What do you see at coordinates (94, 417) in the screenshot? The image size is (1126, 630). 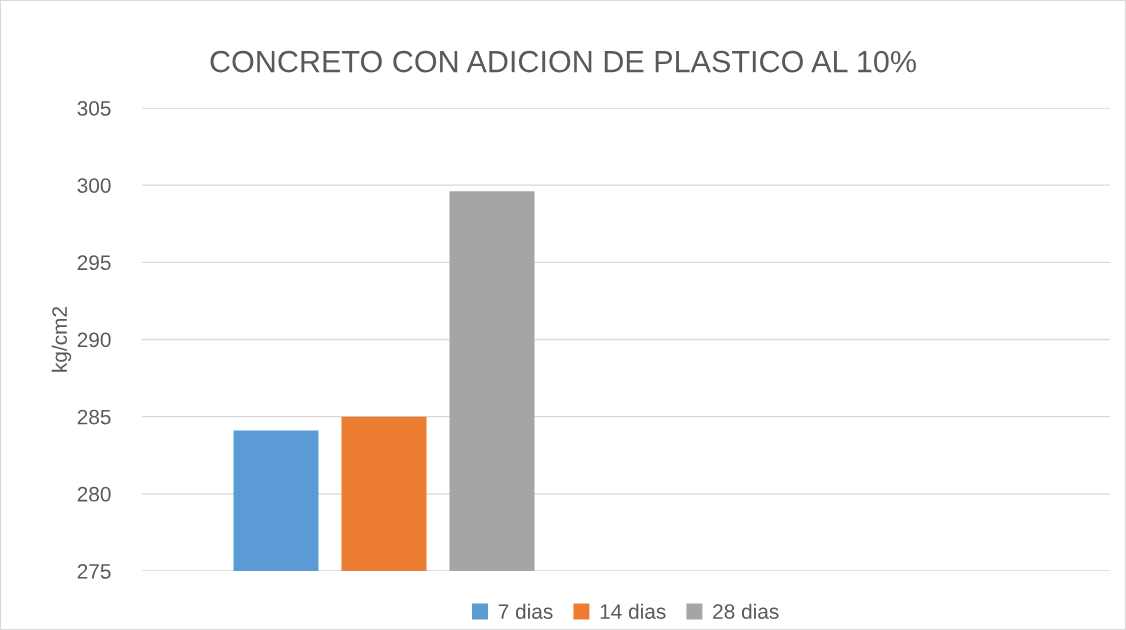 I see `y-tick-label: 285` at bounding box center [94, 417].